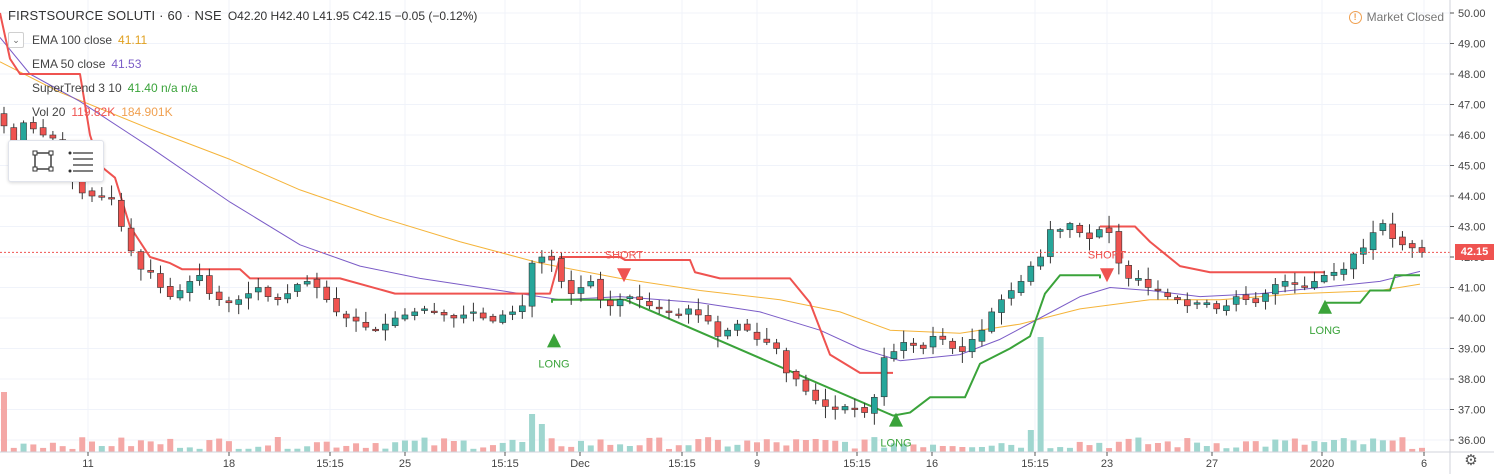 This screenshot has width=1494, height=474. Describe the element at coordinates (1396, 17) in the screenshot. I see `market-status: ! Market Closed` at that location.